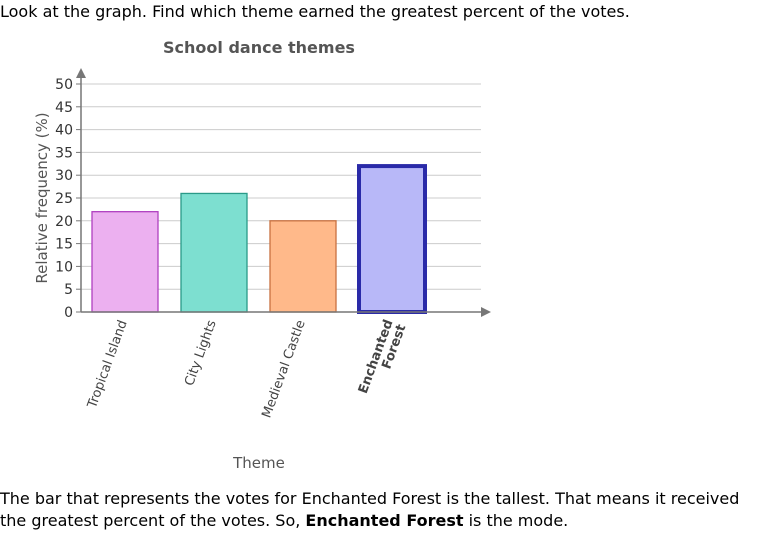 The width and height of the screenshot is (760, 534). What do you see at coordinates (64, 176) in the screenshot?
I see `y-tick-label: 30` at bounding box center [64, 176].